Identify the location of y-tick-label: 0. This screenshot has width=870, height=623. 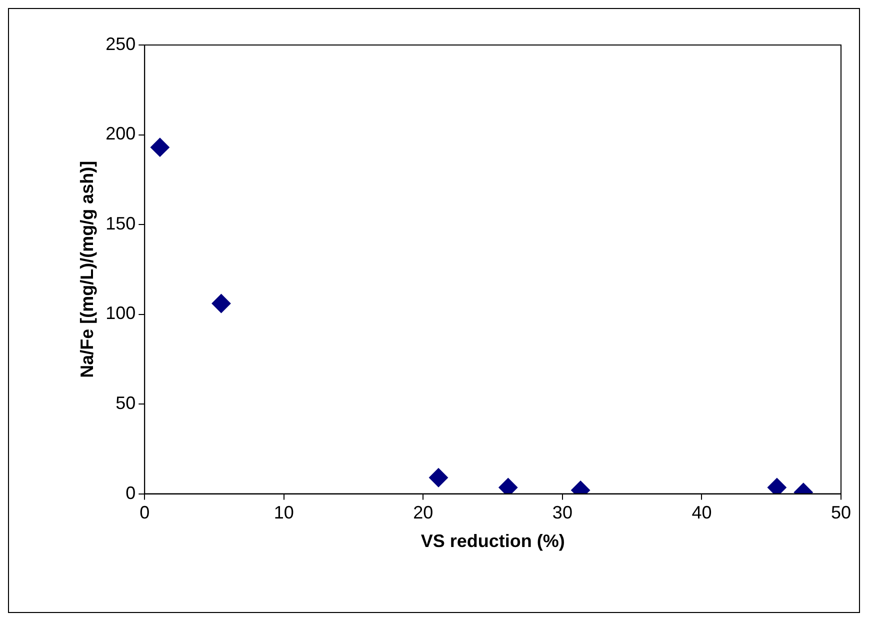
(131, 492).